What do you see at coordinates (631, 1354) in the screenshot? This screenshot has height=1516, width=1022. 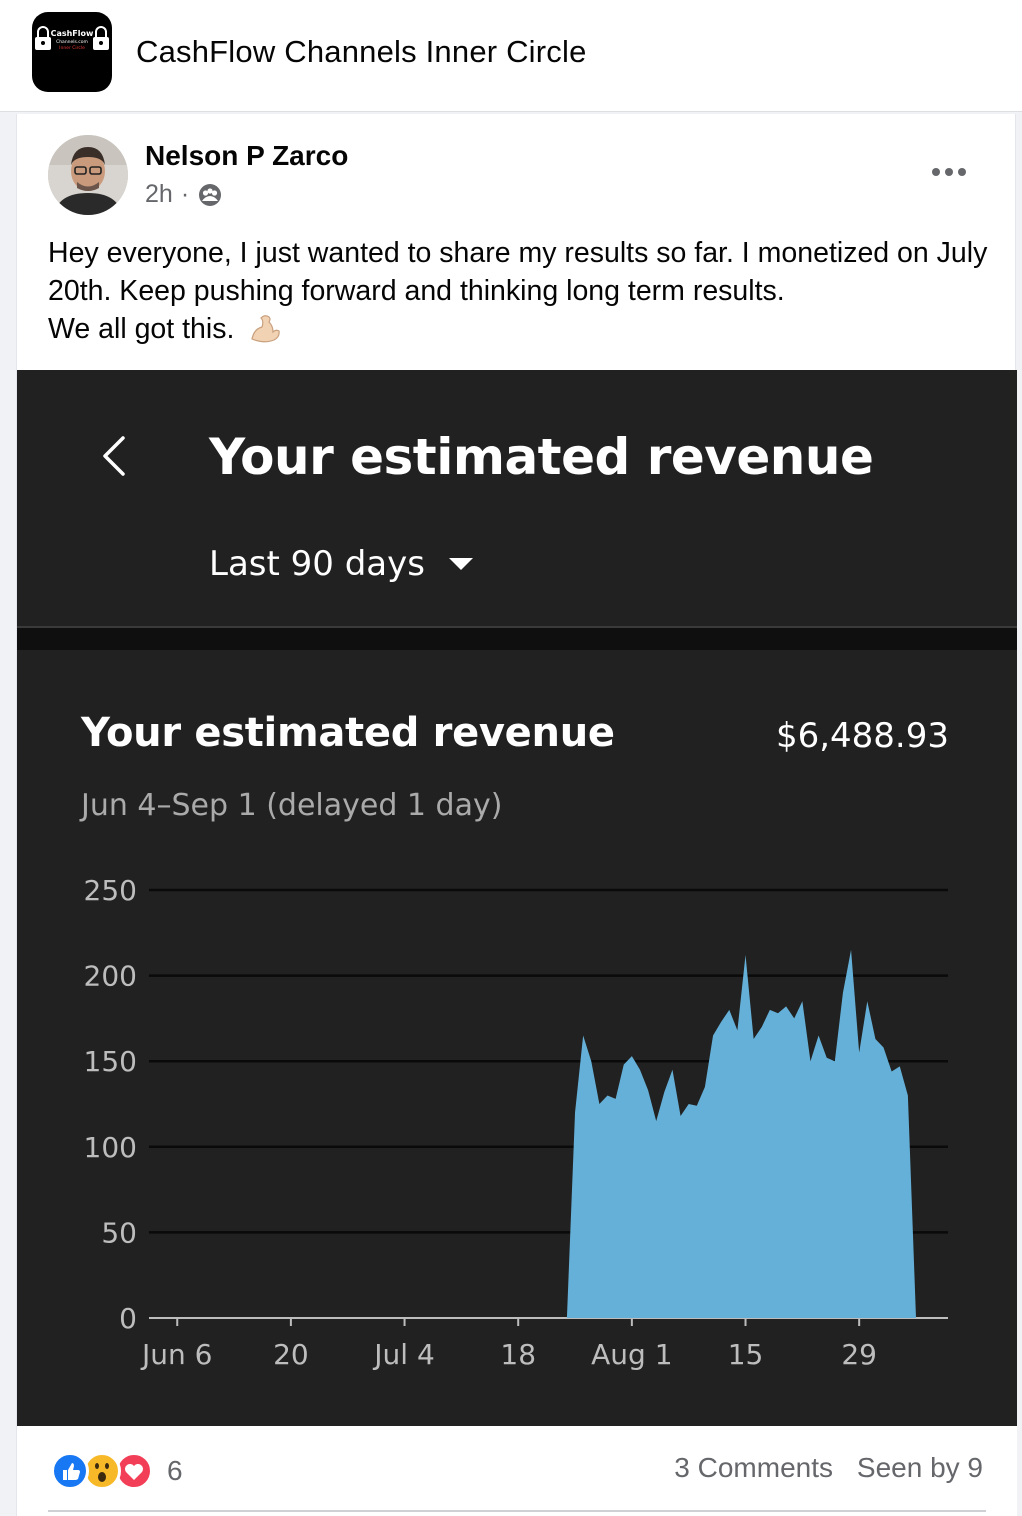 I see `x-tick-label: Aug 1` at bounding box center [631, 1354].